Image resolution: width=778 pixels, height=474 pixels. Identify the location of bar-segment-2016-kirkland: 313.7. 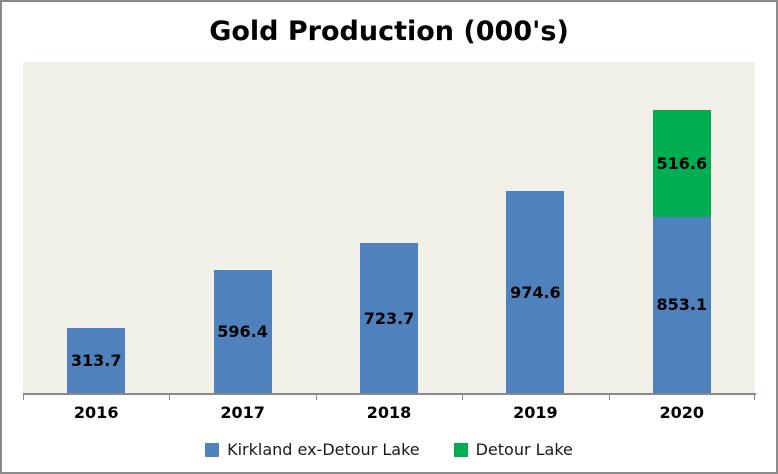
(96, 360).